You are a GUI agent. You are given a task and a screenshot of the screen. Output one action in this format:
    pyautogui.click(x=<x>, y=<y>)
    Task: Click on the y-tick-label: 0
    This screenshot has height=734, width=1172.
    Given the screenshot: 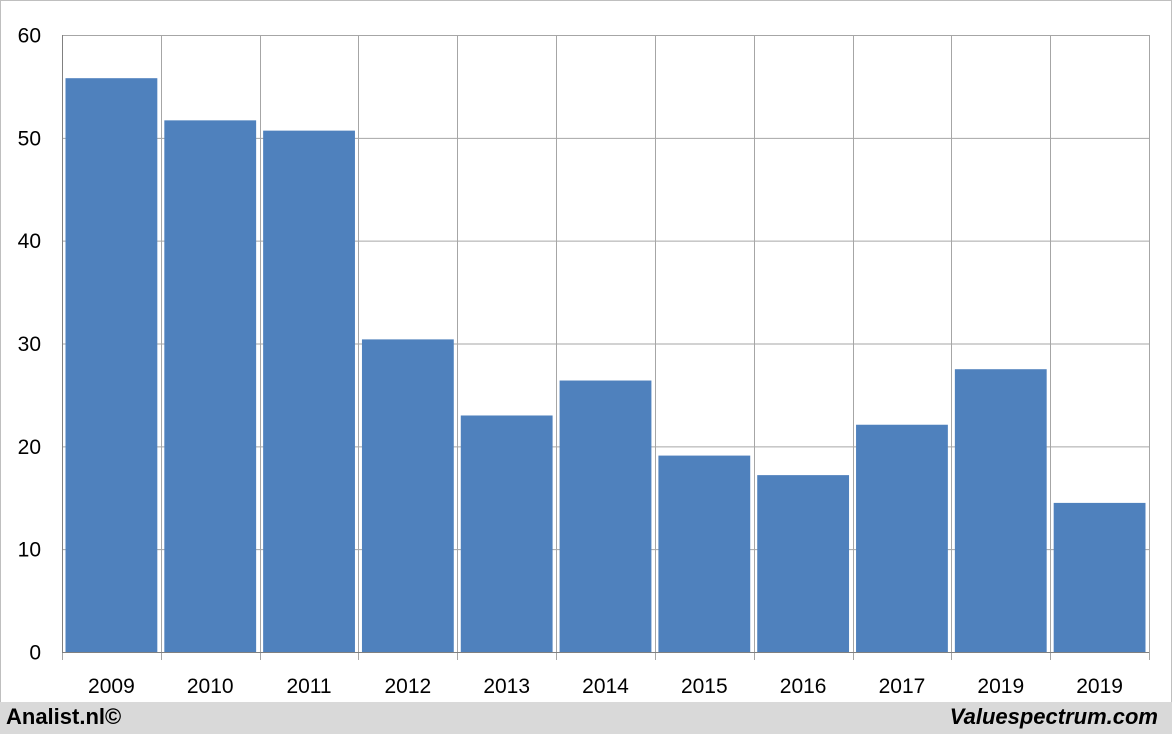 What is the action you would take?
    pyautogui.click(x=35, y=653)
    